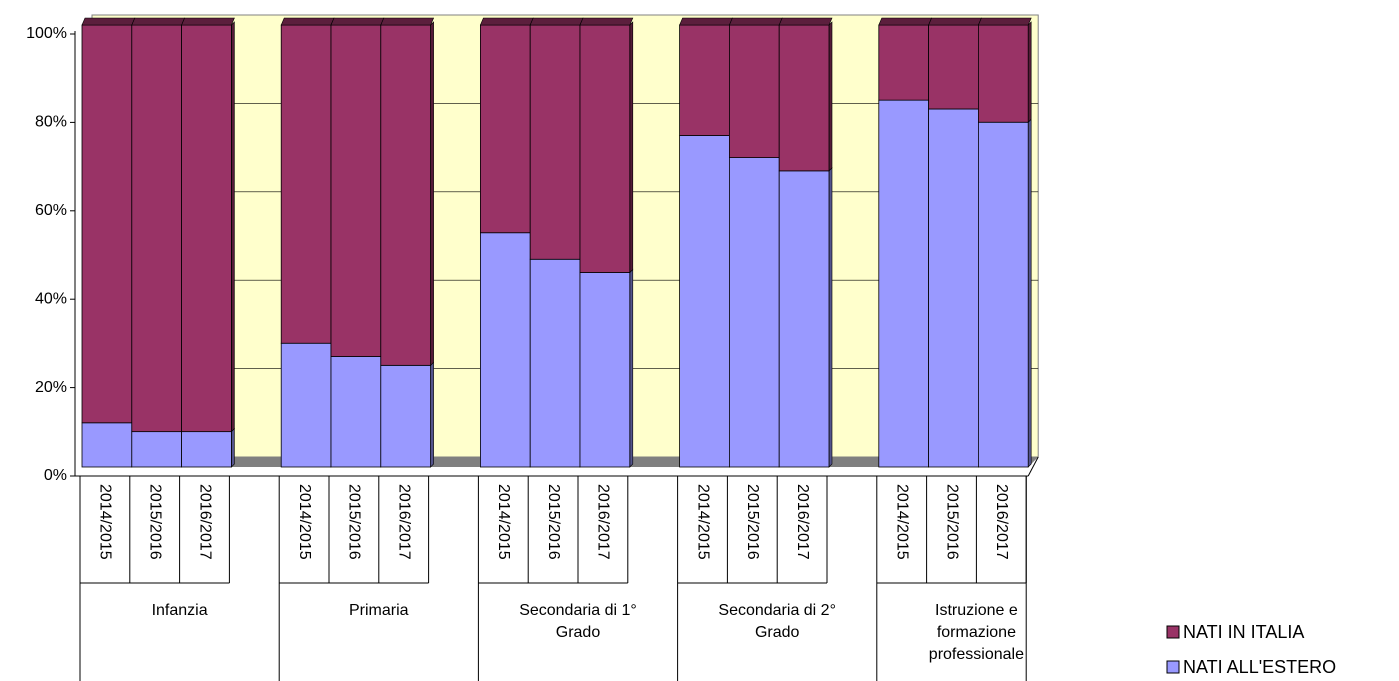 This screenshot has height=681, width=1399. What do you see at coordinates (46, 33) in the screenshot?
I see `y-tick-label: 100%` at bounding box center [46, 33].